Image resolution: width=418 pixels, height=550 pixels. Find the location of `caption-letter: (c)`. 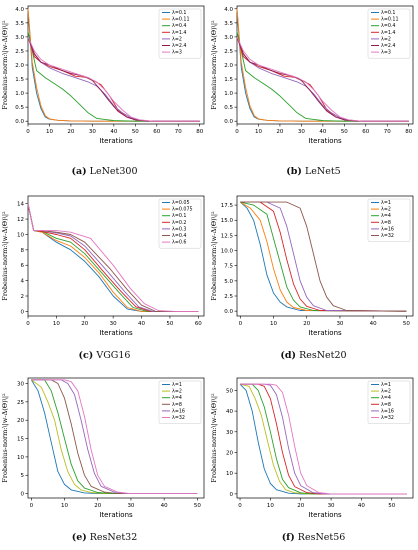

caption-letter: (c) is located at coordinates (86, 355).